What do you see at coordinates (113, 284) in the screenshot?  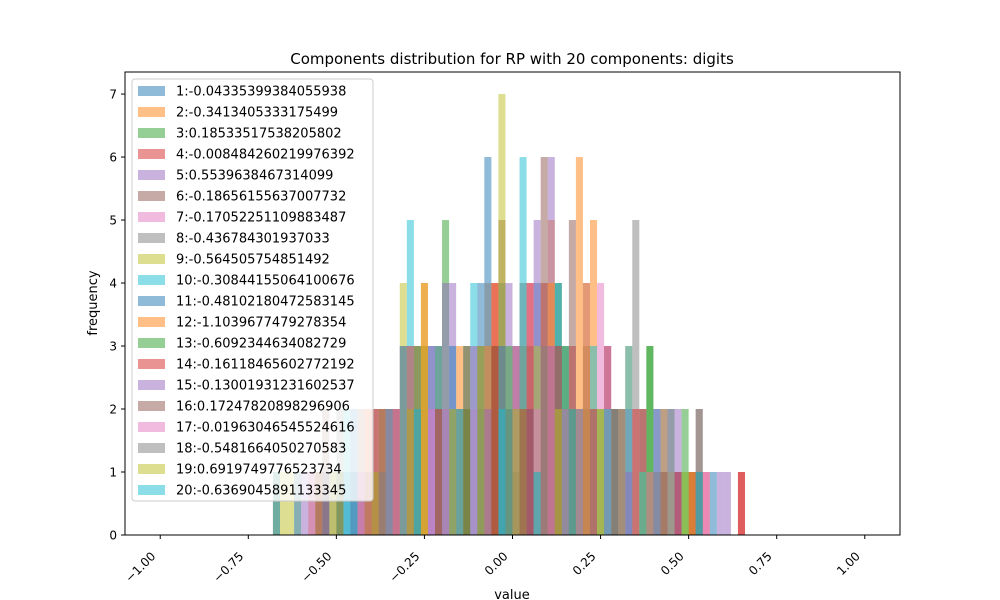 I see `y-tick-label: 4` at bounding box center [113, 284].